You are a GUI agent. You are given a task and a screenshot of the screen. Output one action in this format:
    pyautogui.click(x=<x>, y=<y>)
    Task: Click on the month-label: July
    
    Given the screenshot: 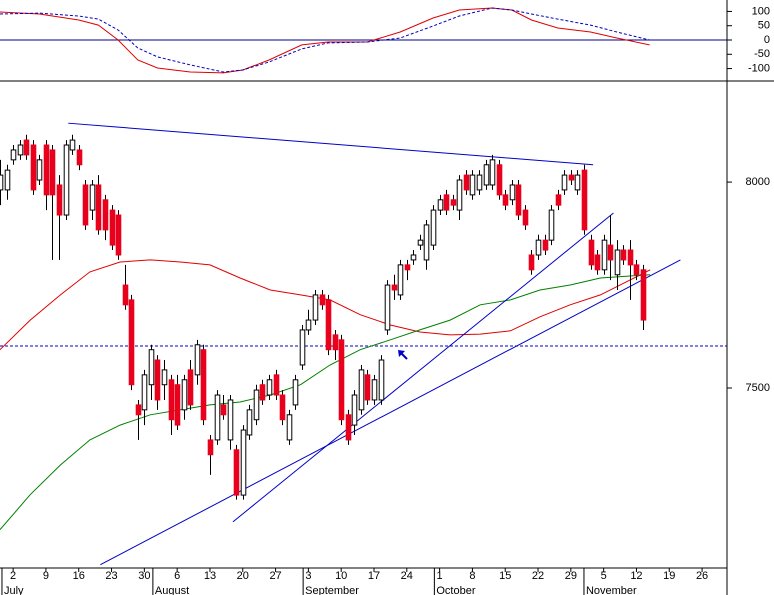 What is the action you would take?
    pyautogui.click(x=14, y=590)
    